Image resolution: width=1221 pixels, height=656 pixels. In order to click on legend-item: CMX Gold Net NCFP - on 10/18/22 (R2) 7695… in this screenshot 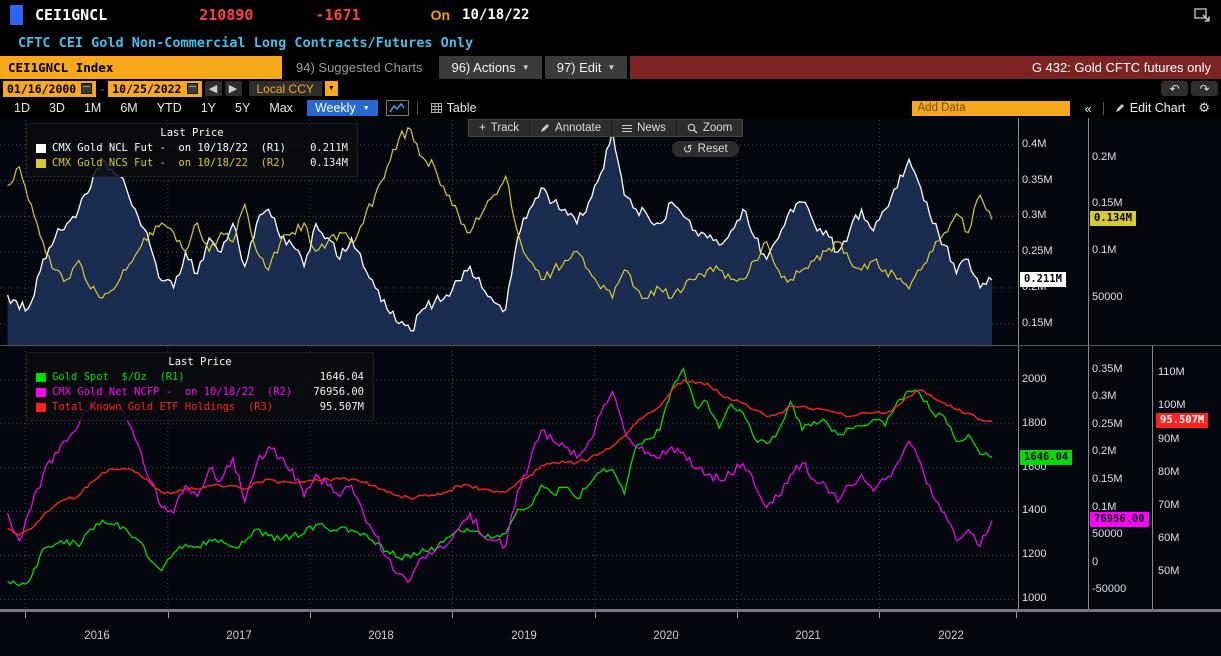, I will do `click(200, 392)`.